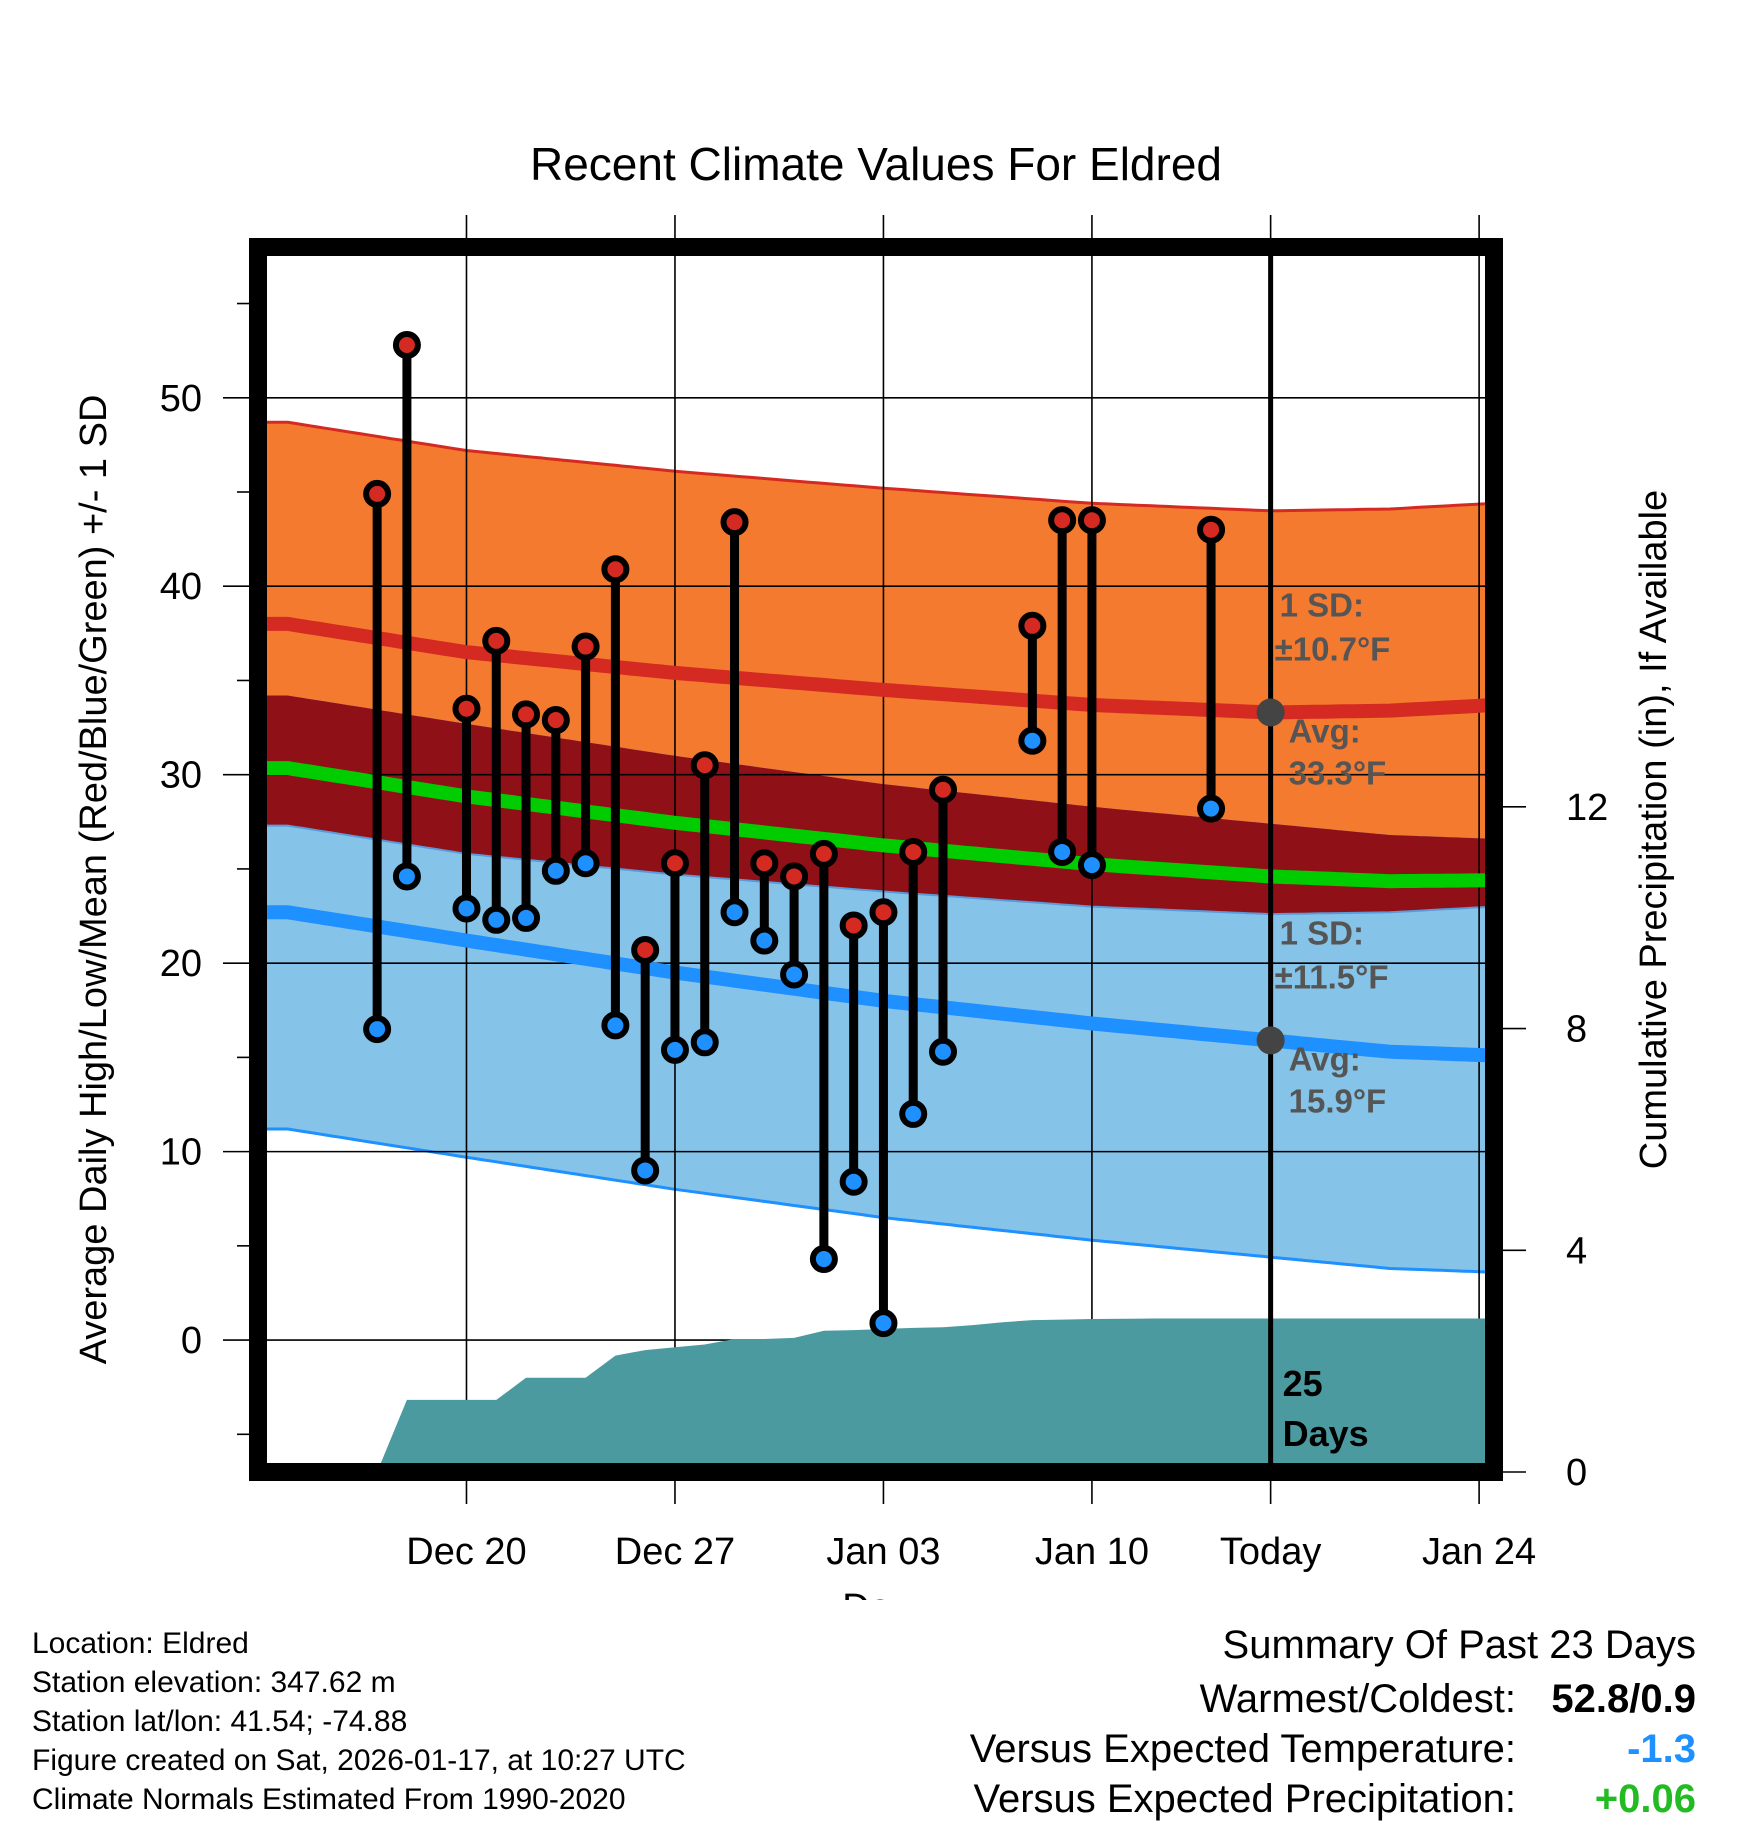  I want to click on location-text: Location: Eldred, so click(140, 1643).